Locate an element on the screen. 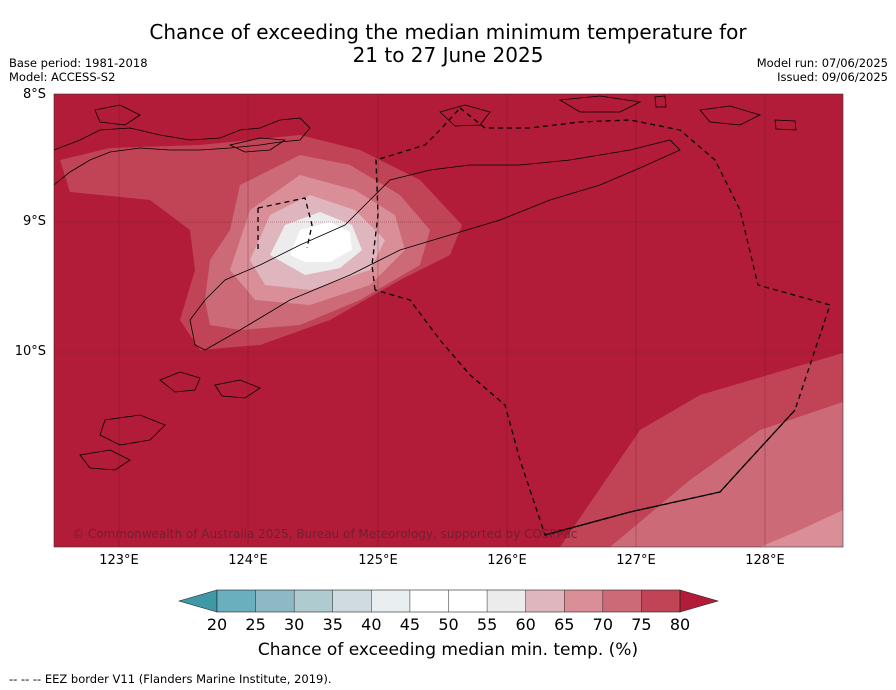 The image size is (896, 690). colorbar-tick-label: 70 is located at coordinates (602, 624).